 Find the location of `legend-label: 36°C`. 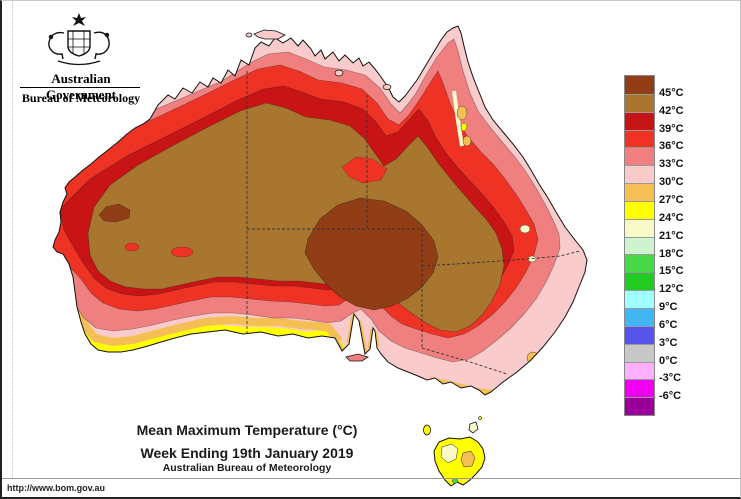

legend-label: 36°C is located at coordinates (671, 146).